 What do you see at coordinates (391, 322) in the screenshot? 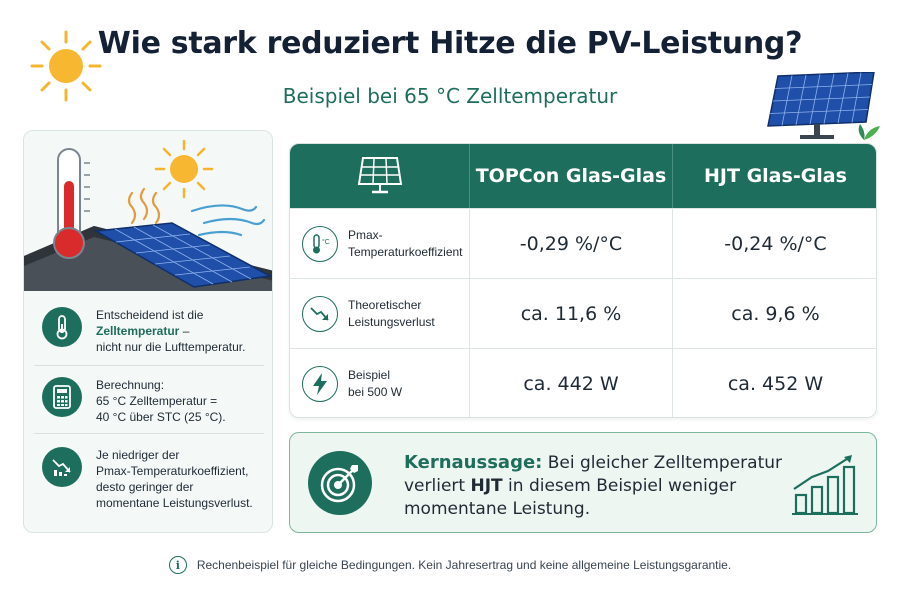
I see `row-label-line2: Leistungsverlust` at bounding box center [391, 322].